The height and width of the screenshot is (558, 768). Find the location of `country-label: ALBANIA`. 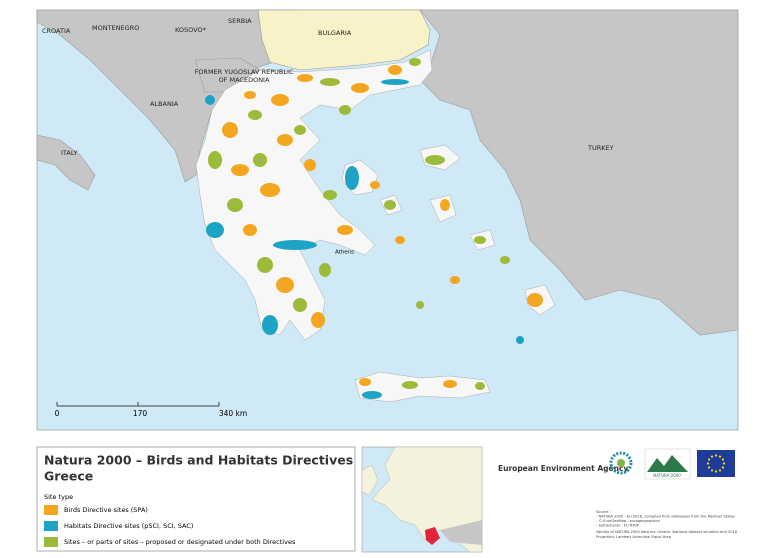

country-label: ALBANIA is located at coordinates (164, 104).